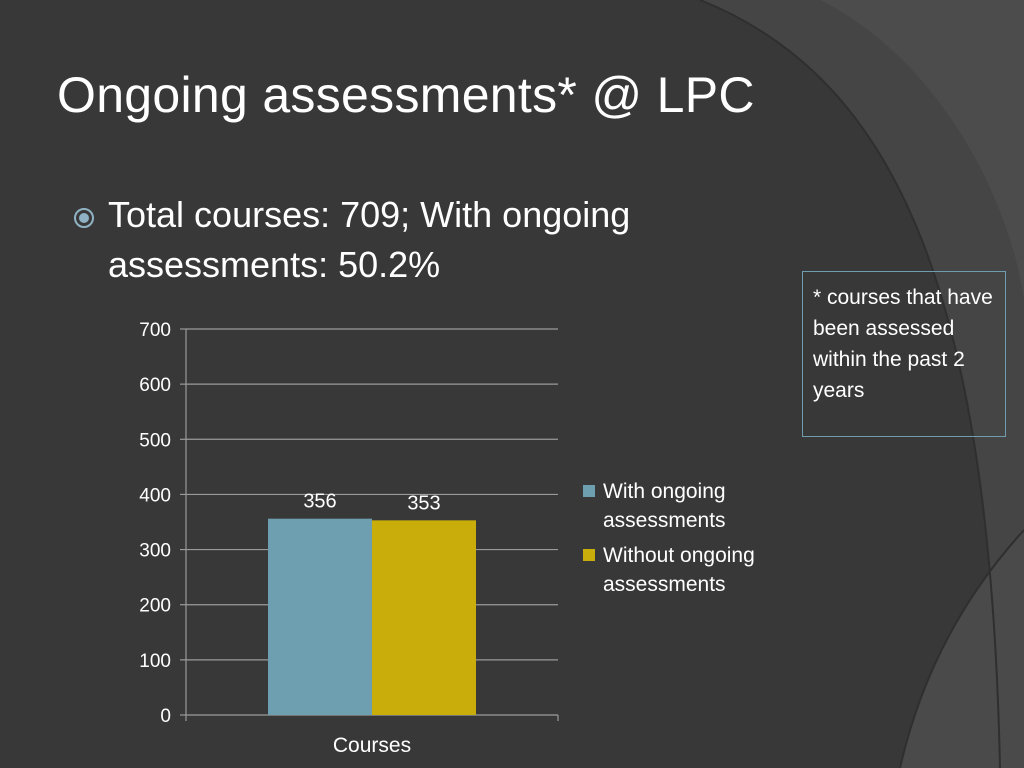 This screenshot has width=1024, height=768. What do you see at coordinates (423, 503) in the screenshot?
I see `data-label: 353` at bounding box center [423, 503].